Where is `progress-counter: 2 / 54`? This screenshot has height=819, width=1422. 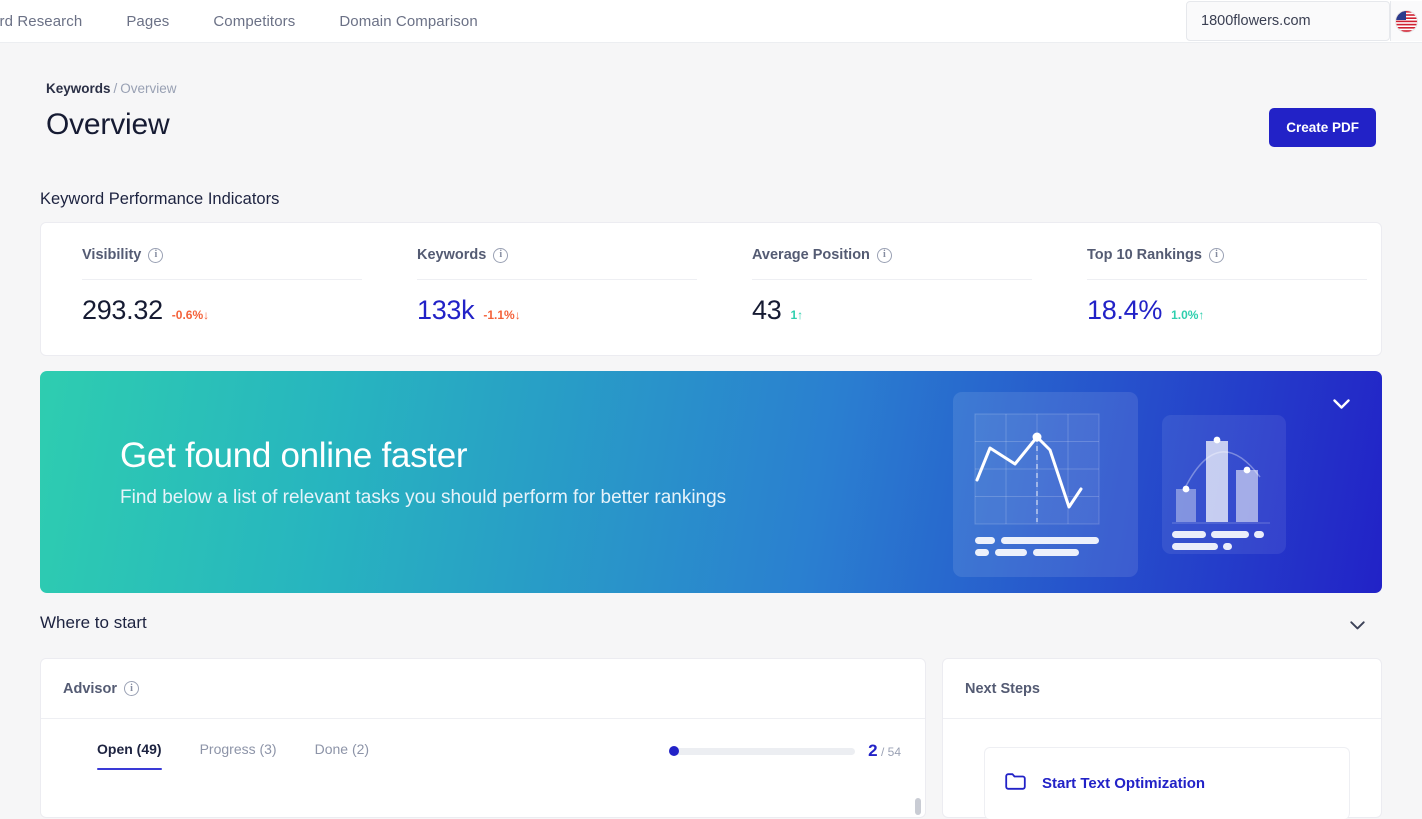 progress-counter: 2 / 54 is located at coordinates (884, 751).